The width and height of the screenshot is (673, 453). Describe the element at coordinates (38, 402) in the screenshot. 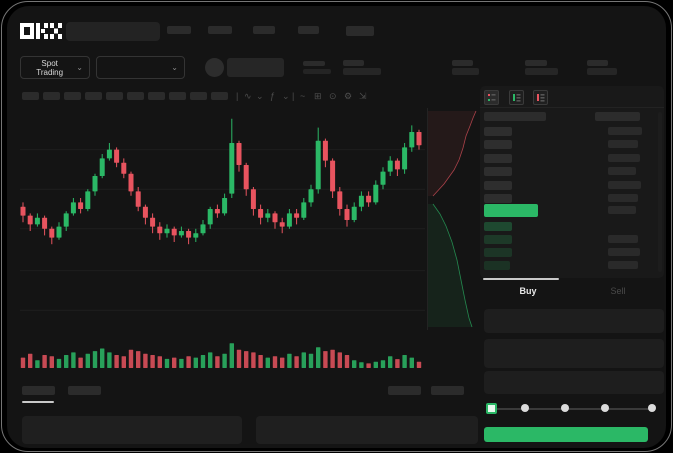

I see `active-tab-underline` at that location.